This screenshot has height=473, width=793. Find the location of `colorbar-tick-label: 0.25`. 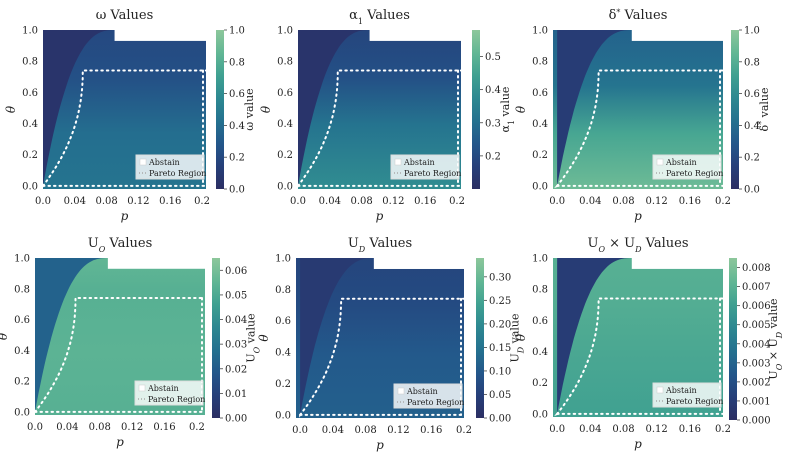

colorbar-tick-label: 0.25 is located at coordinates (500, 301).